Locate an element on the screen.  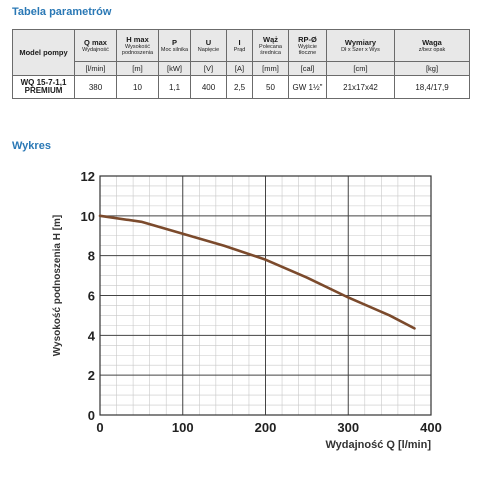
header-dimensions: Wymiary Dł x Szer x Wys is located at coordinates (360, 45).